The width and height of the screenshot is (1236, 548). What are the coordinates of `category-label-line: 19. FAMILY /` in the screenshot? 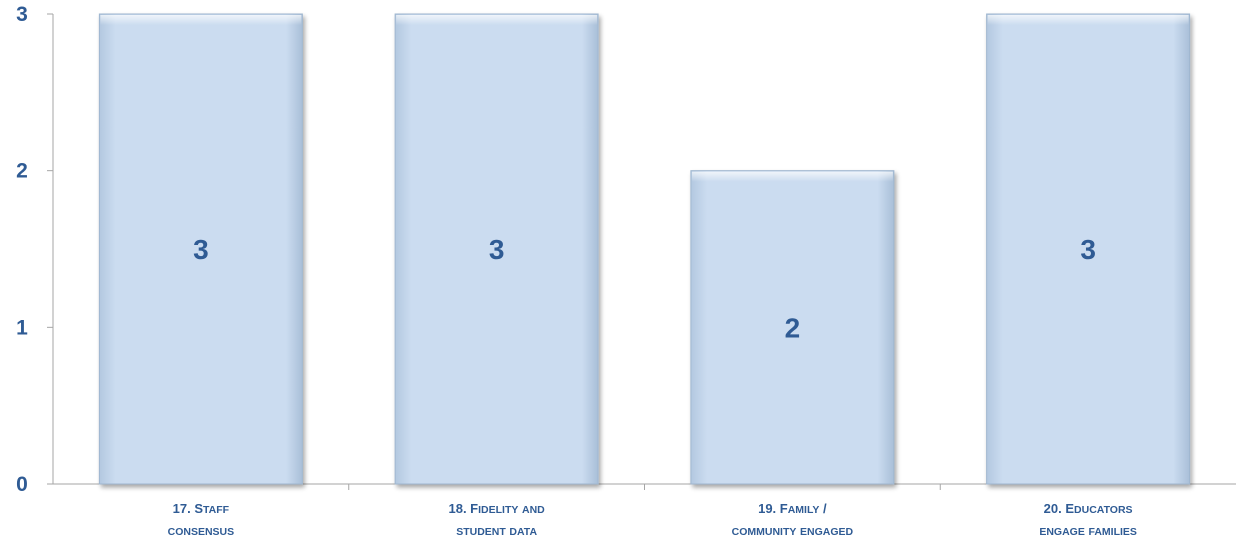 It's located at (792, 508).